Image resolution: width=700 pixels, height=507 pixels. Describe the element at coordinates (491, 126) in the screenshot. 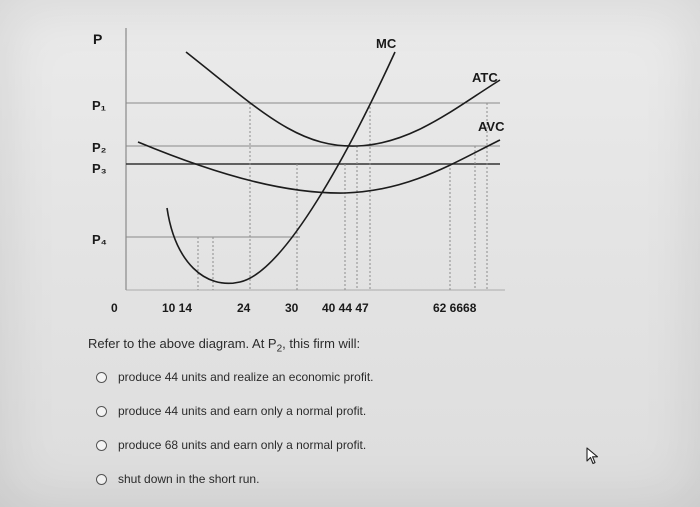

I see `avc-label: AVC` at that location.